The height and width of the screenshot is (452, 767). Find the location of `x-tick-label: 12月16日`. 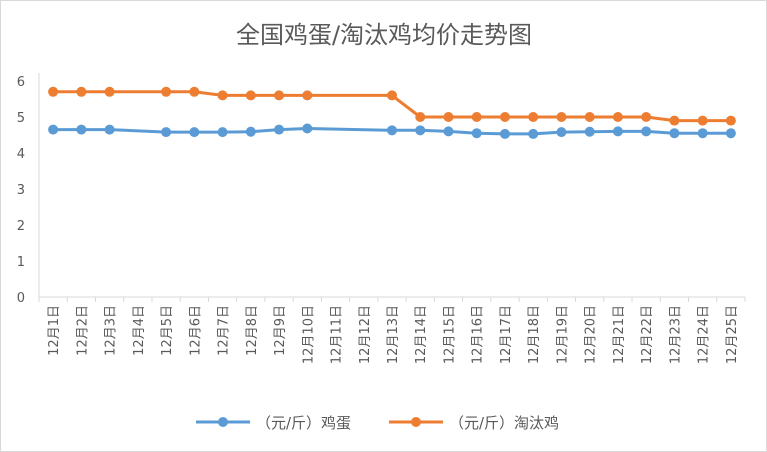

x-tick-label: 12月16日 is located at coordinates (478, 334).